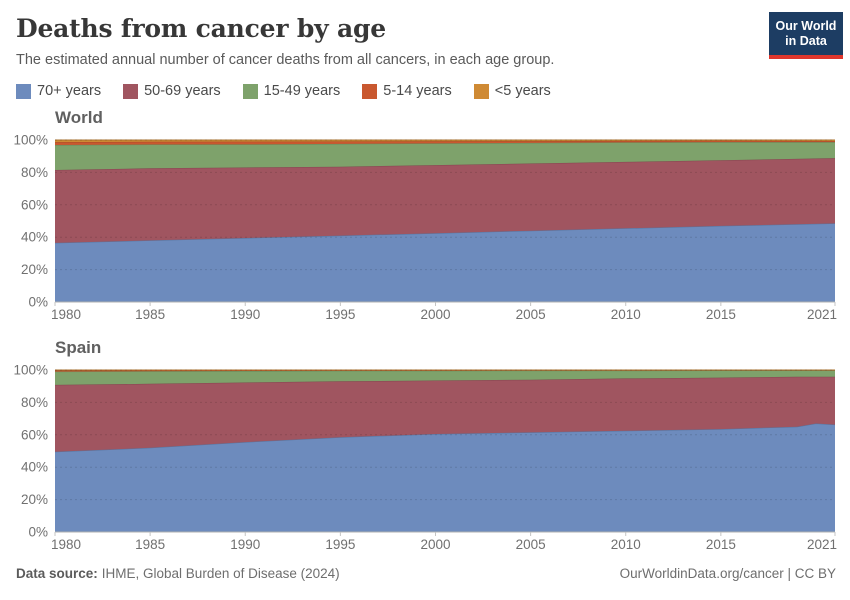  Describe the element at coordinates (201, 28) in the screenshot. I see `page-title: Deaths from cancer by age` at that location.